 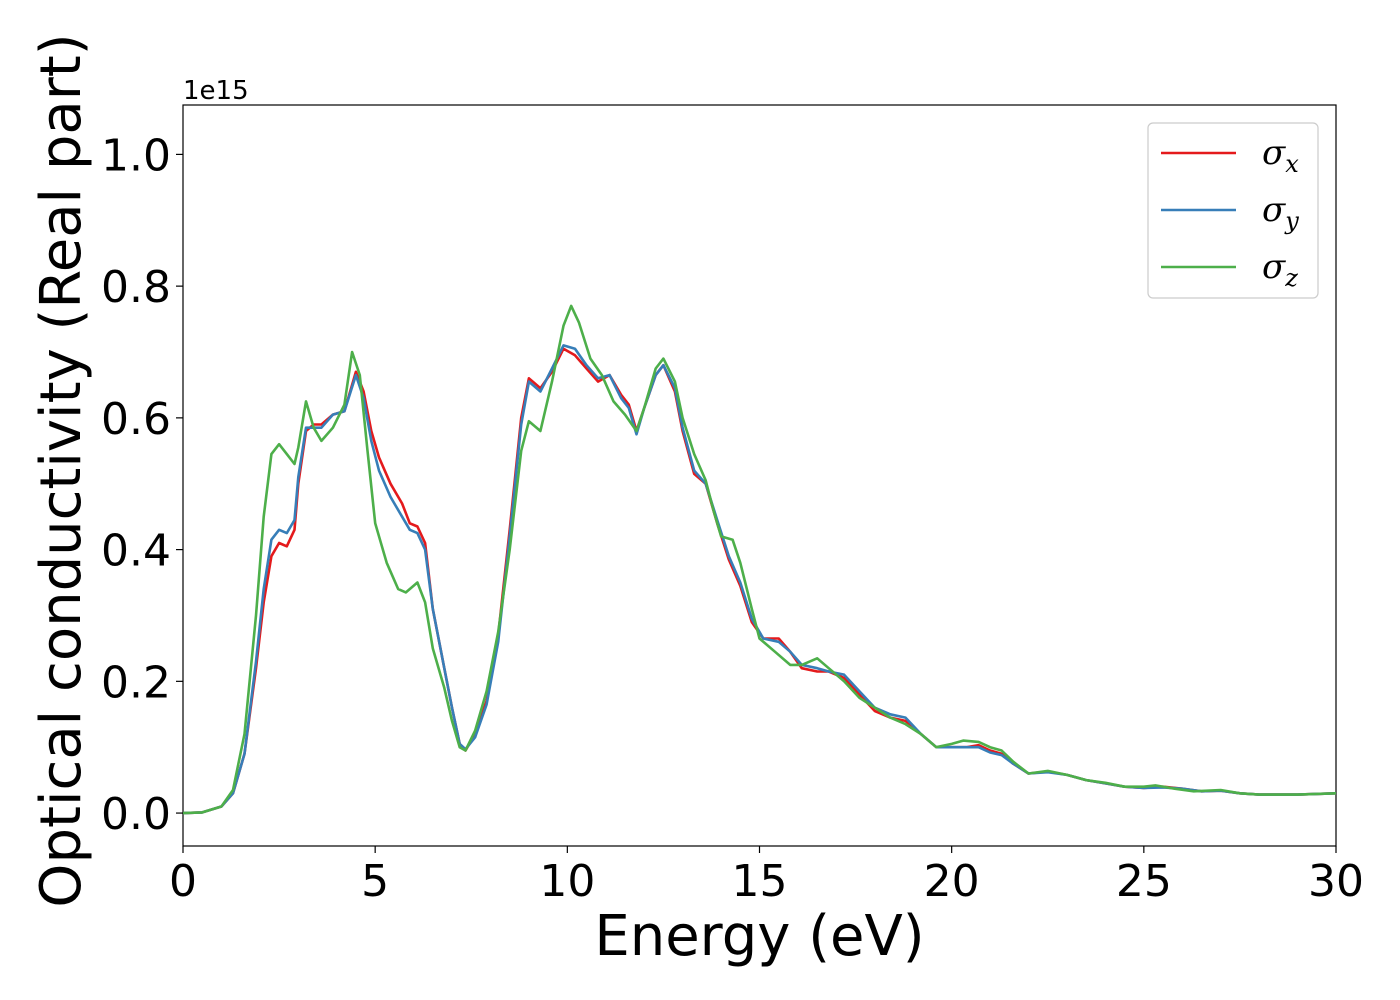 What do you see at coordinates (952, 881) in the screenshot?
I see `x-tick-label: 20` at bounding box center [952, 881].